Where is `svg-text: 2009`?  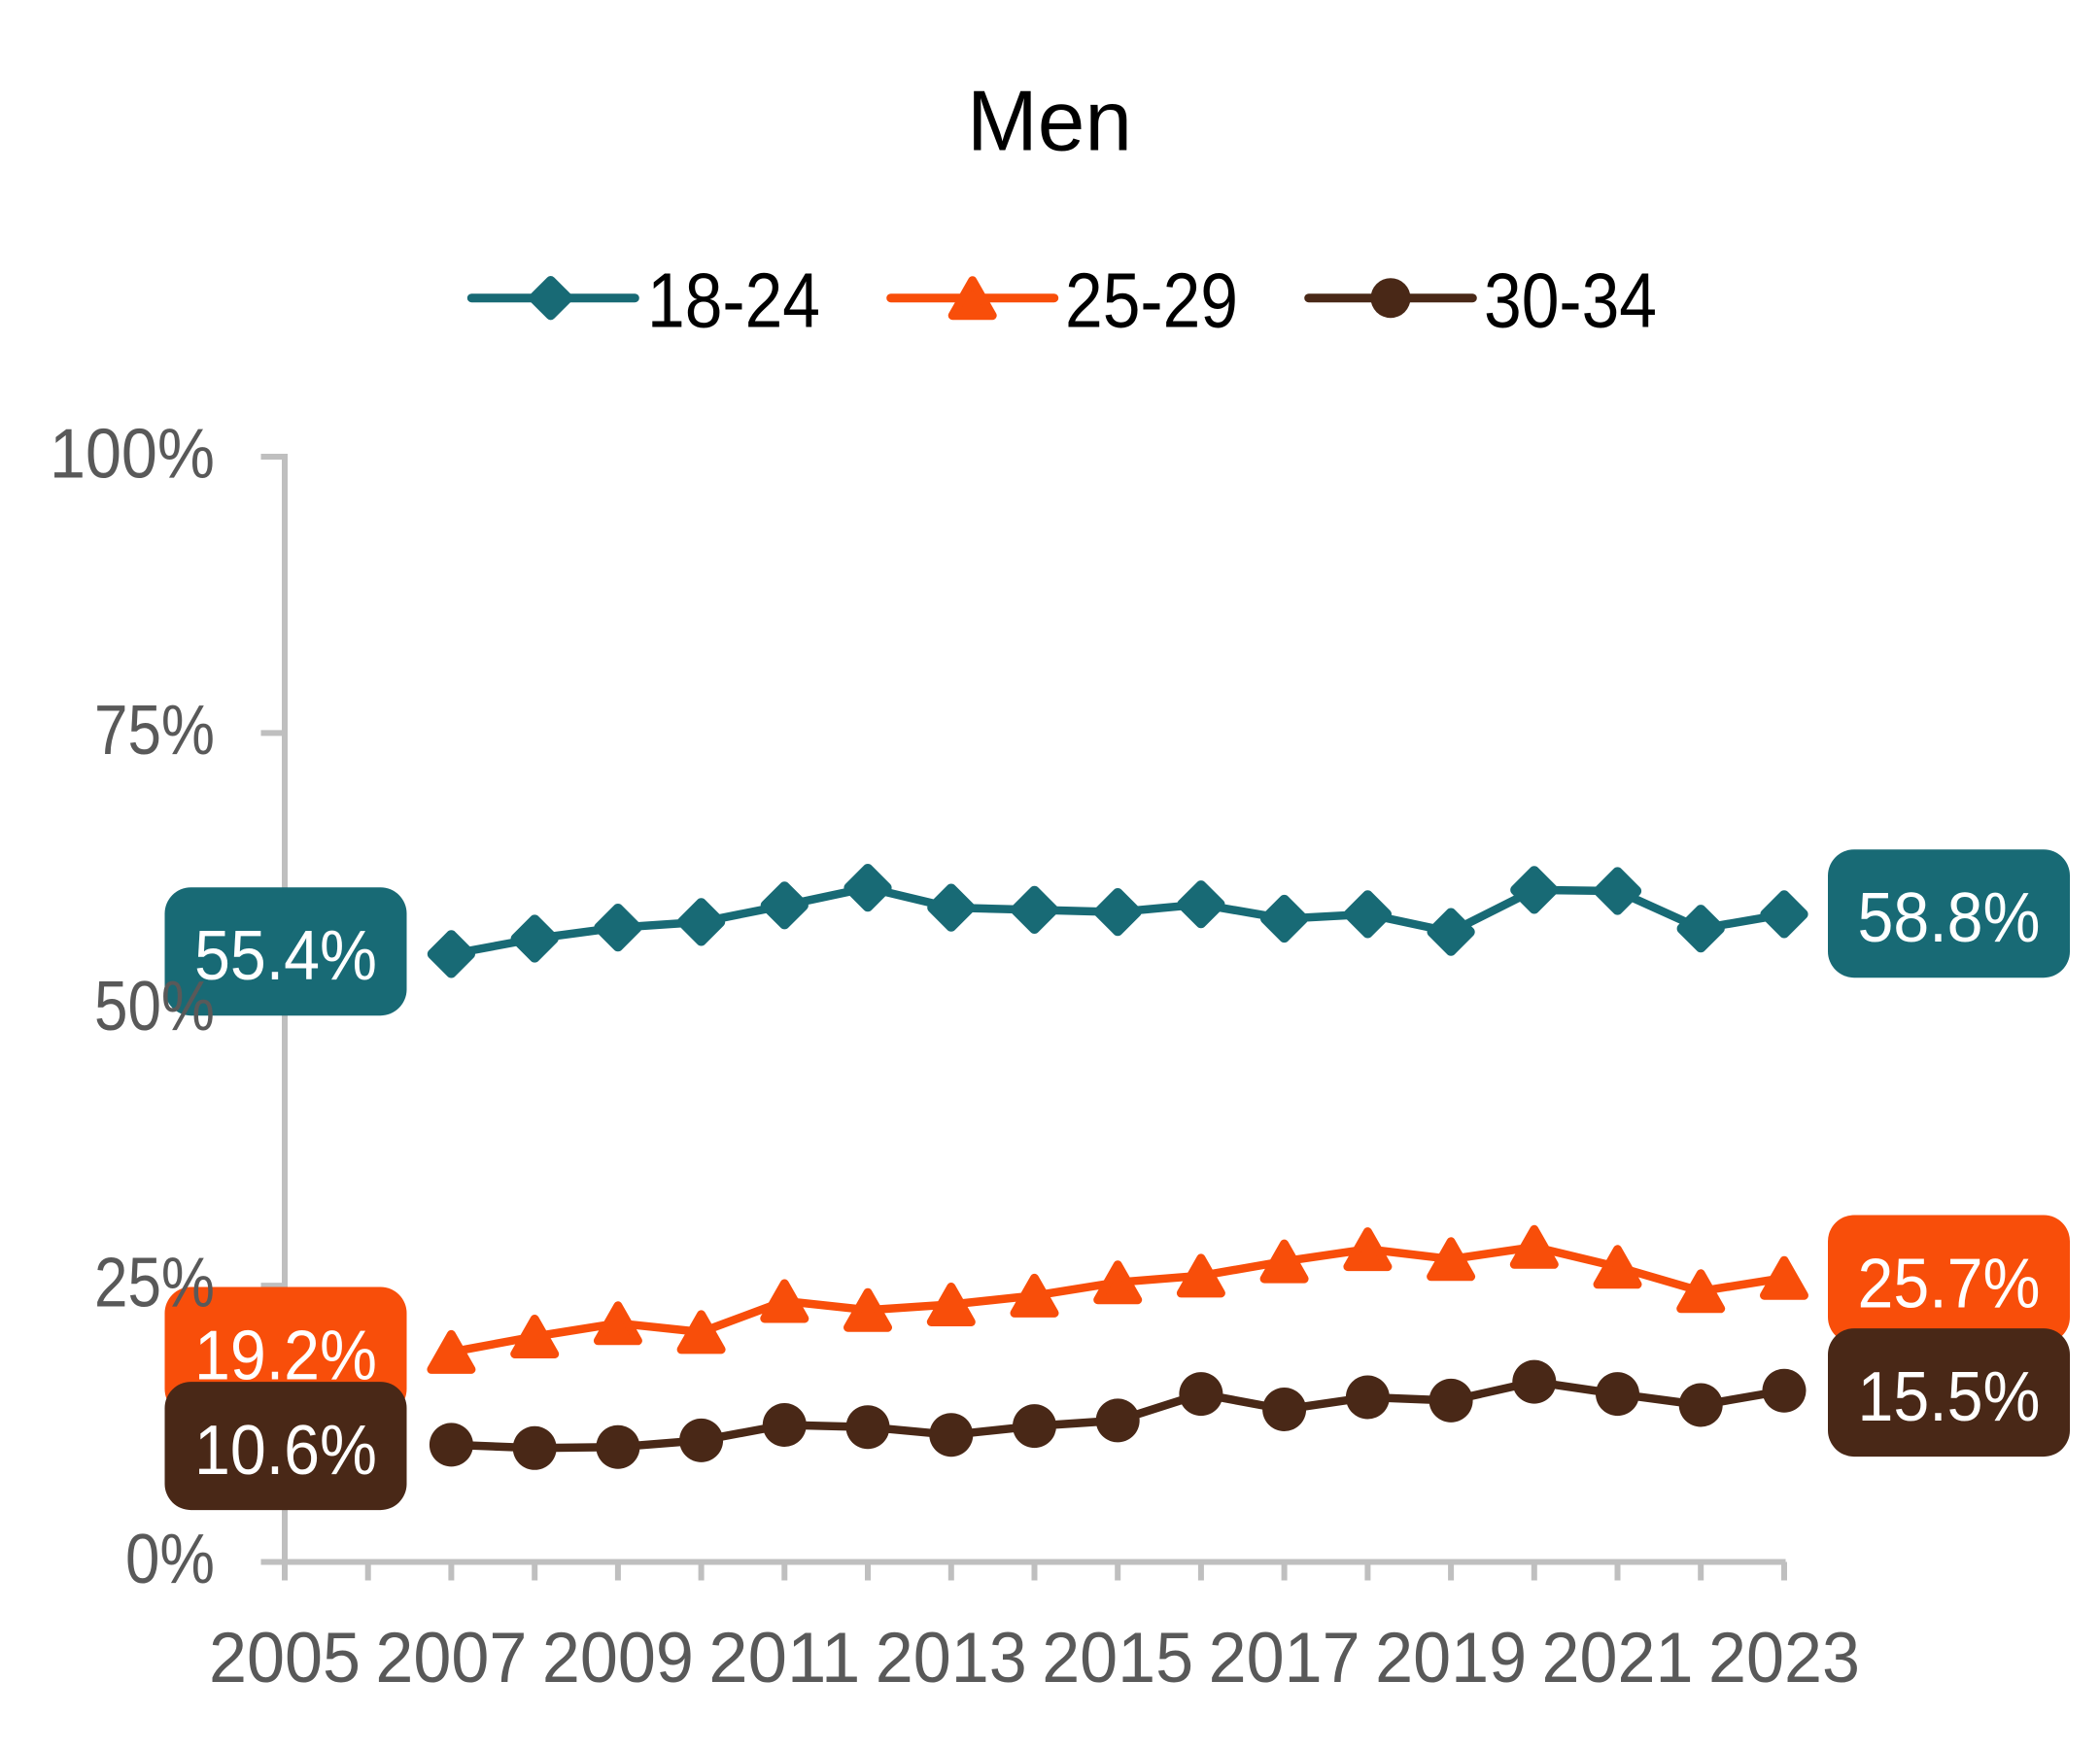 svg-text: 2009 is located at coordinates (618, 1658).